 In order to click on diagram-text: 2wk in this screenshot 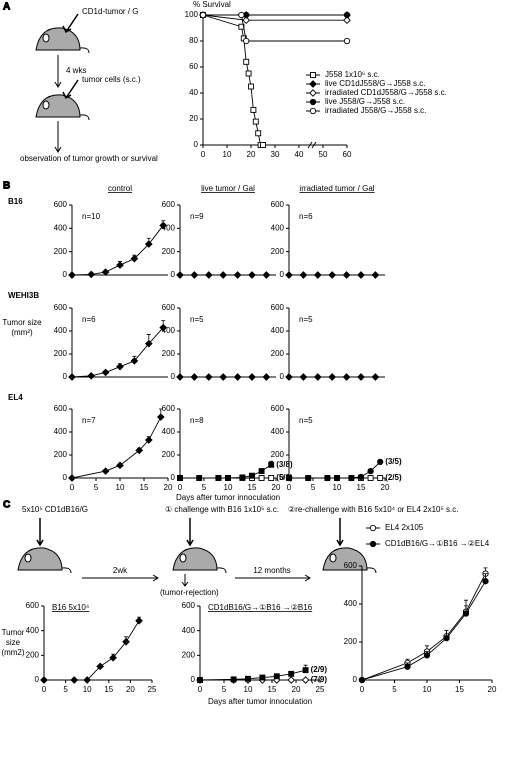, I will do `click(120, 570)`.